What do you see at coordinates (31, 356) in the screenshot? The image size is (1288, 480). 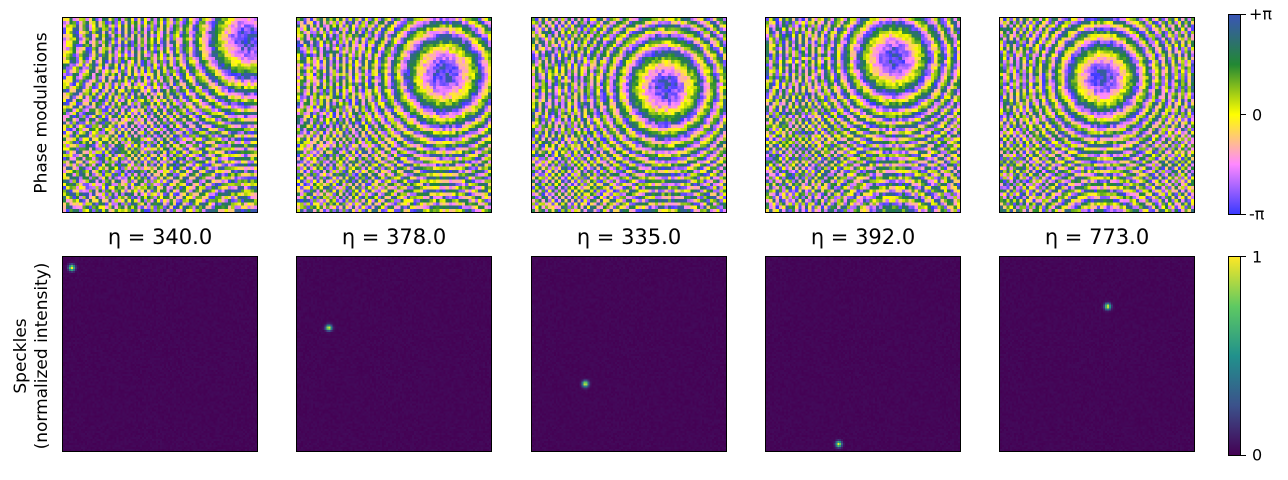 I see `speckle-row-ylabel: Speckles (normalized intensity)` at bounding box center [31, 356].